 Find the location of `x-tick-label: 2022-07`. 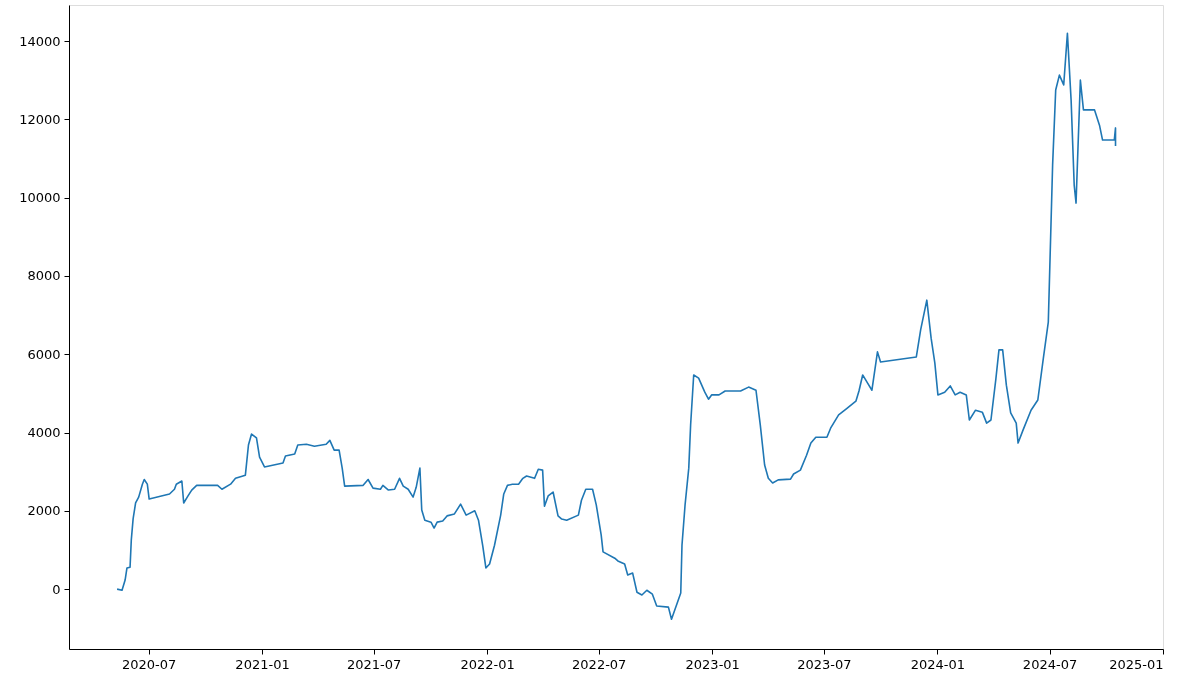

x-tick-label: 2022-07 is located at coordinates (599, 664).